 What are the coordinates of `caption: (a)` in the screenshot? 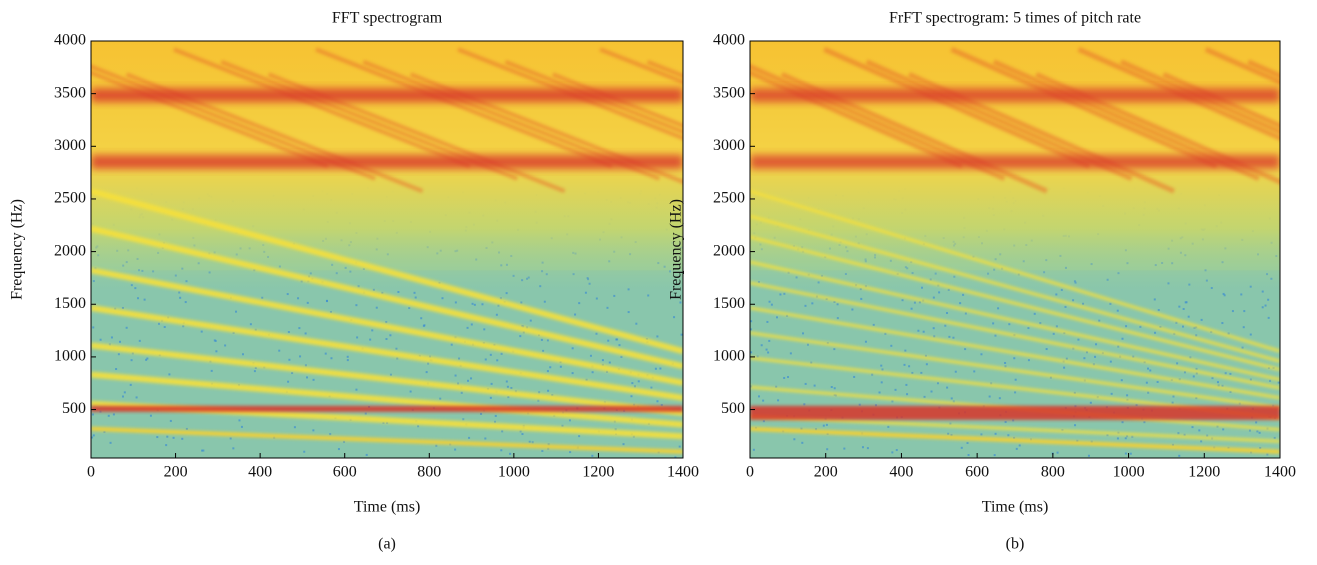 It's located at (387, 544).